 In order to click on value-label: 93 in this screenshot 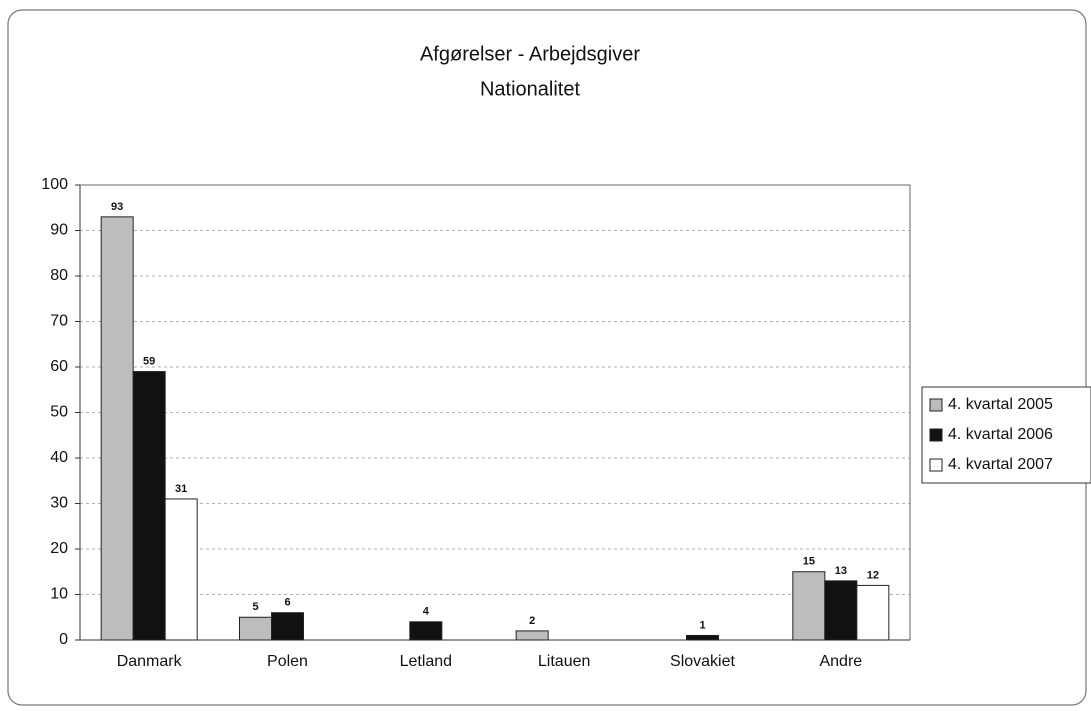, I will do `click(117, 207)`.